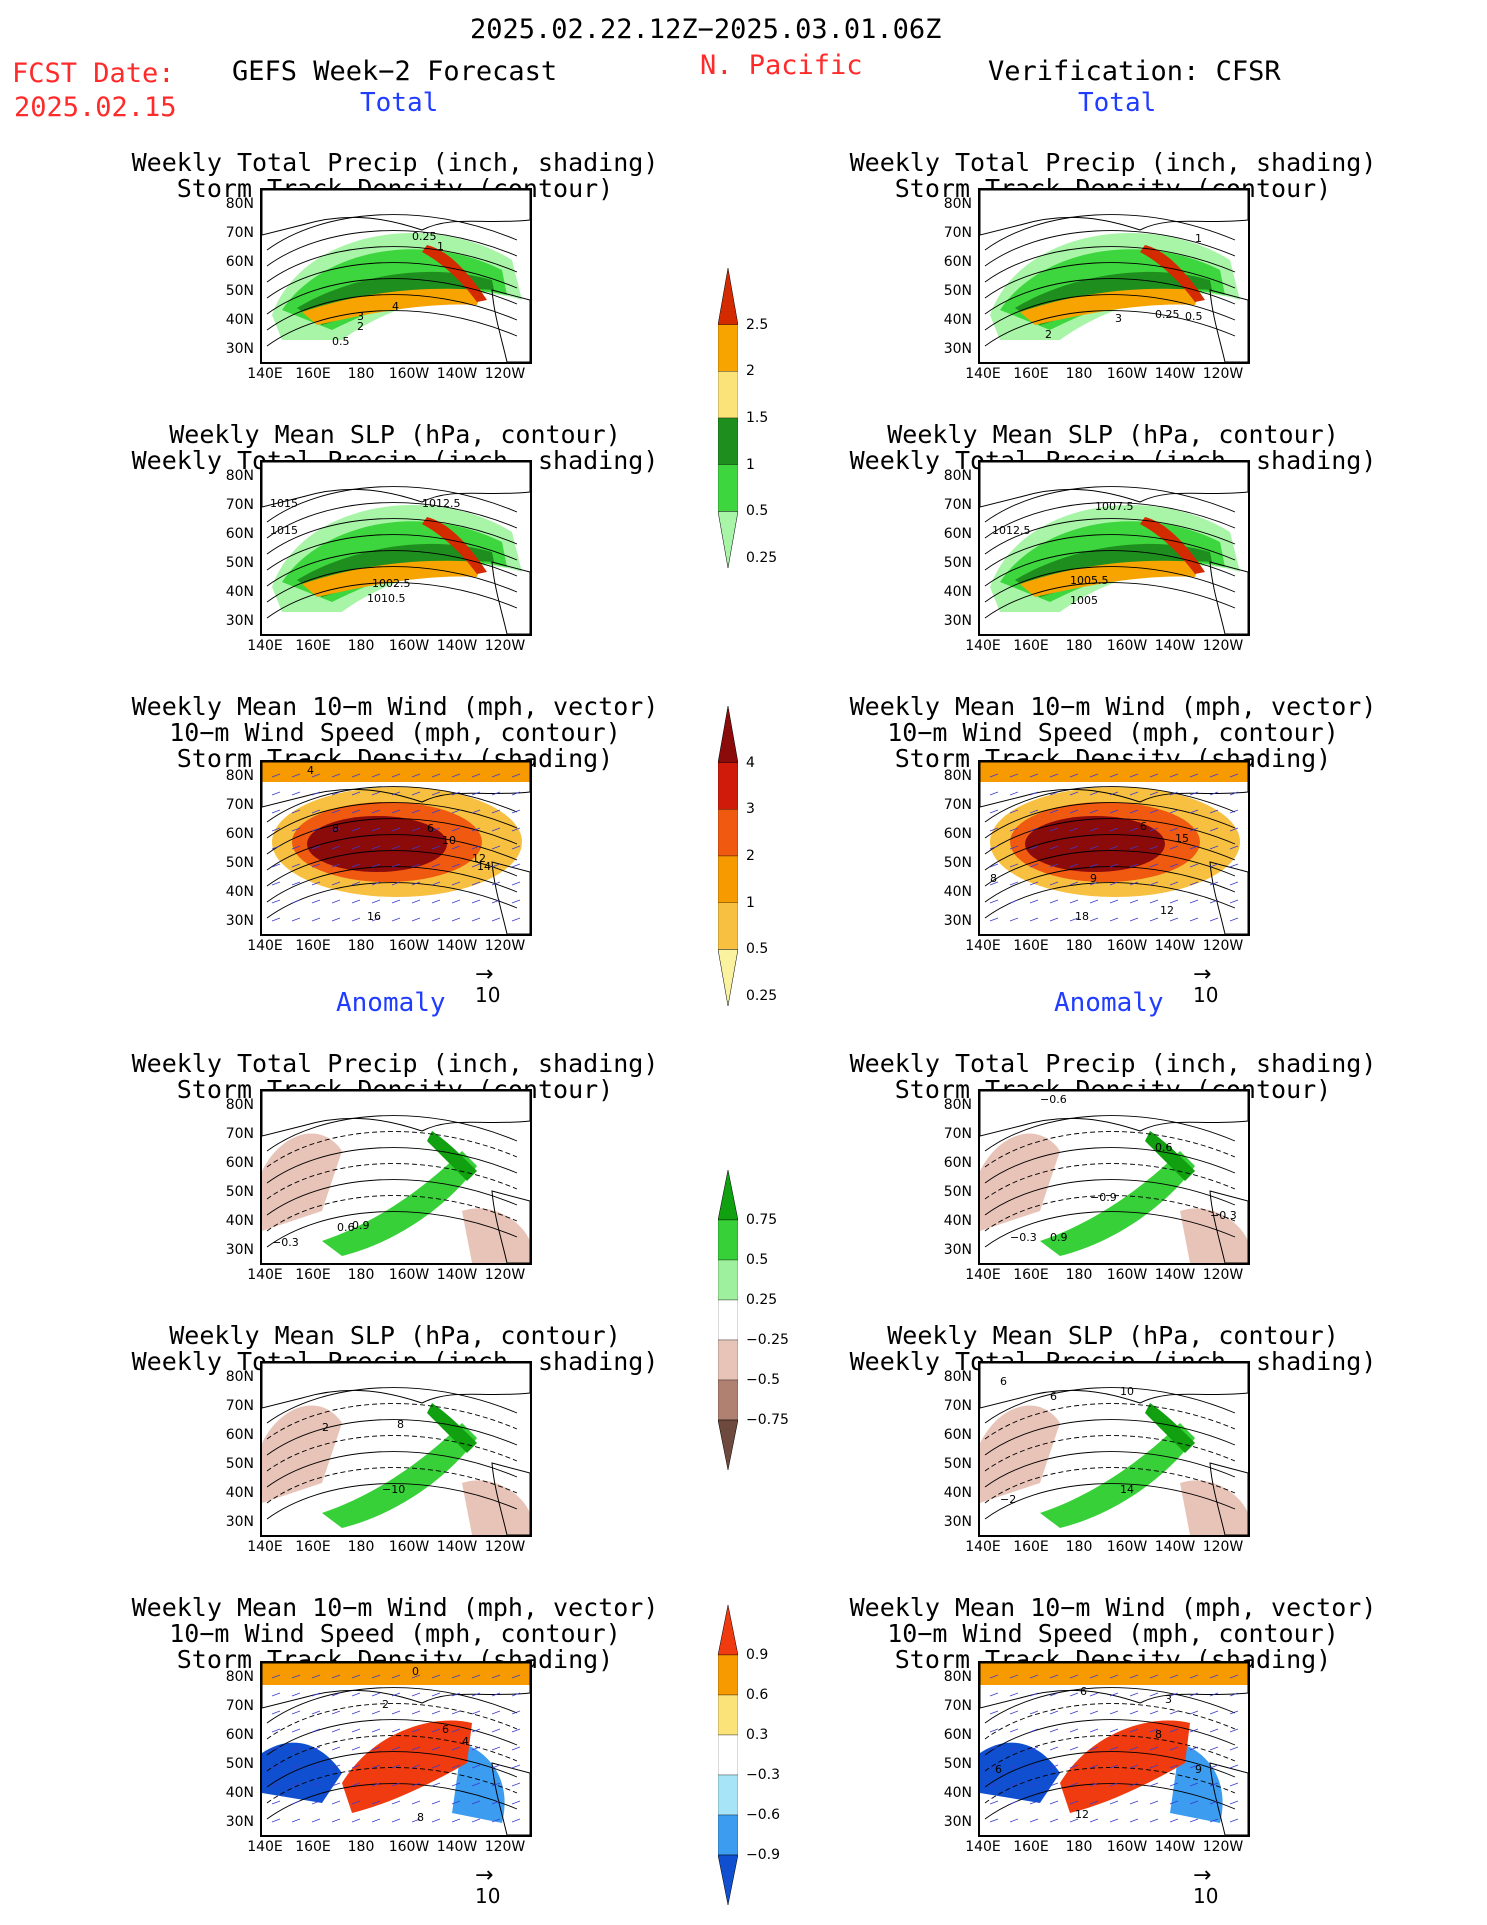 This screenshot has width=1487, height=1925. What do you see at coordinates (750, 809) in the screenshot?
I see `colorbar-tick-label: 3` at bounding box center [750, 809].